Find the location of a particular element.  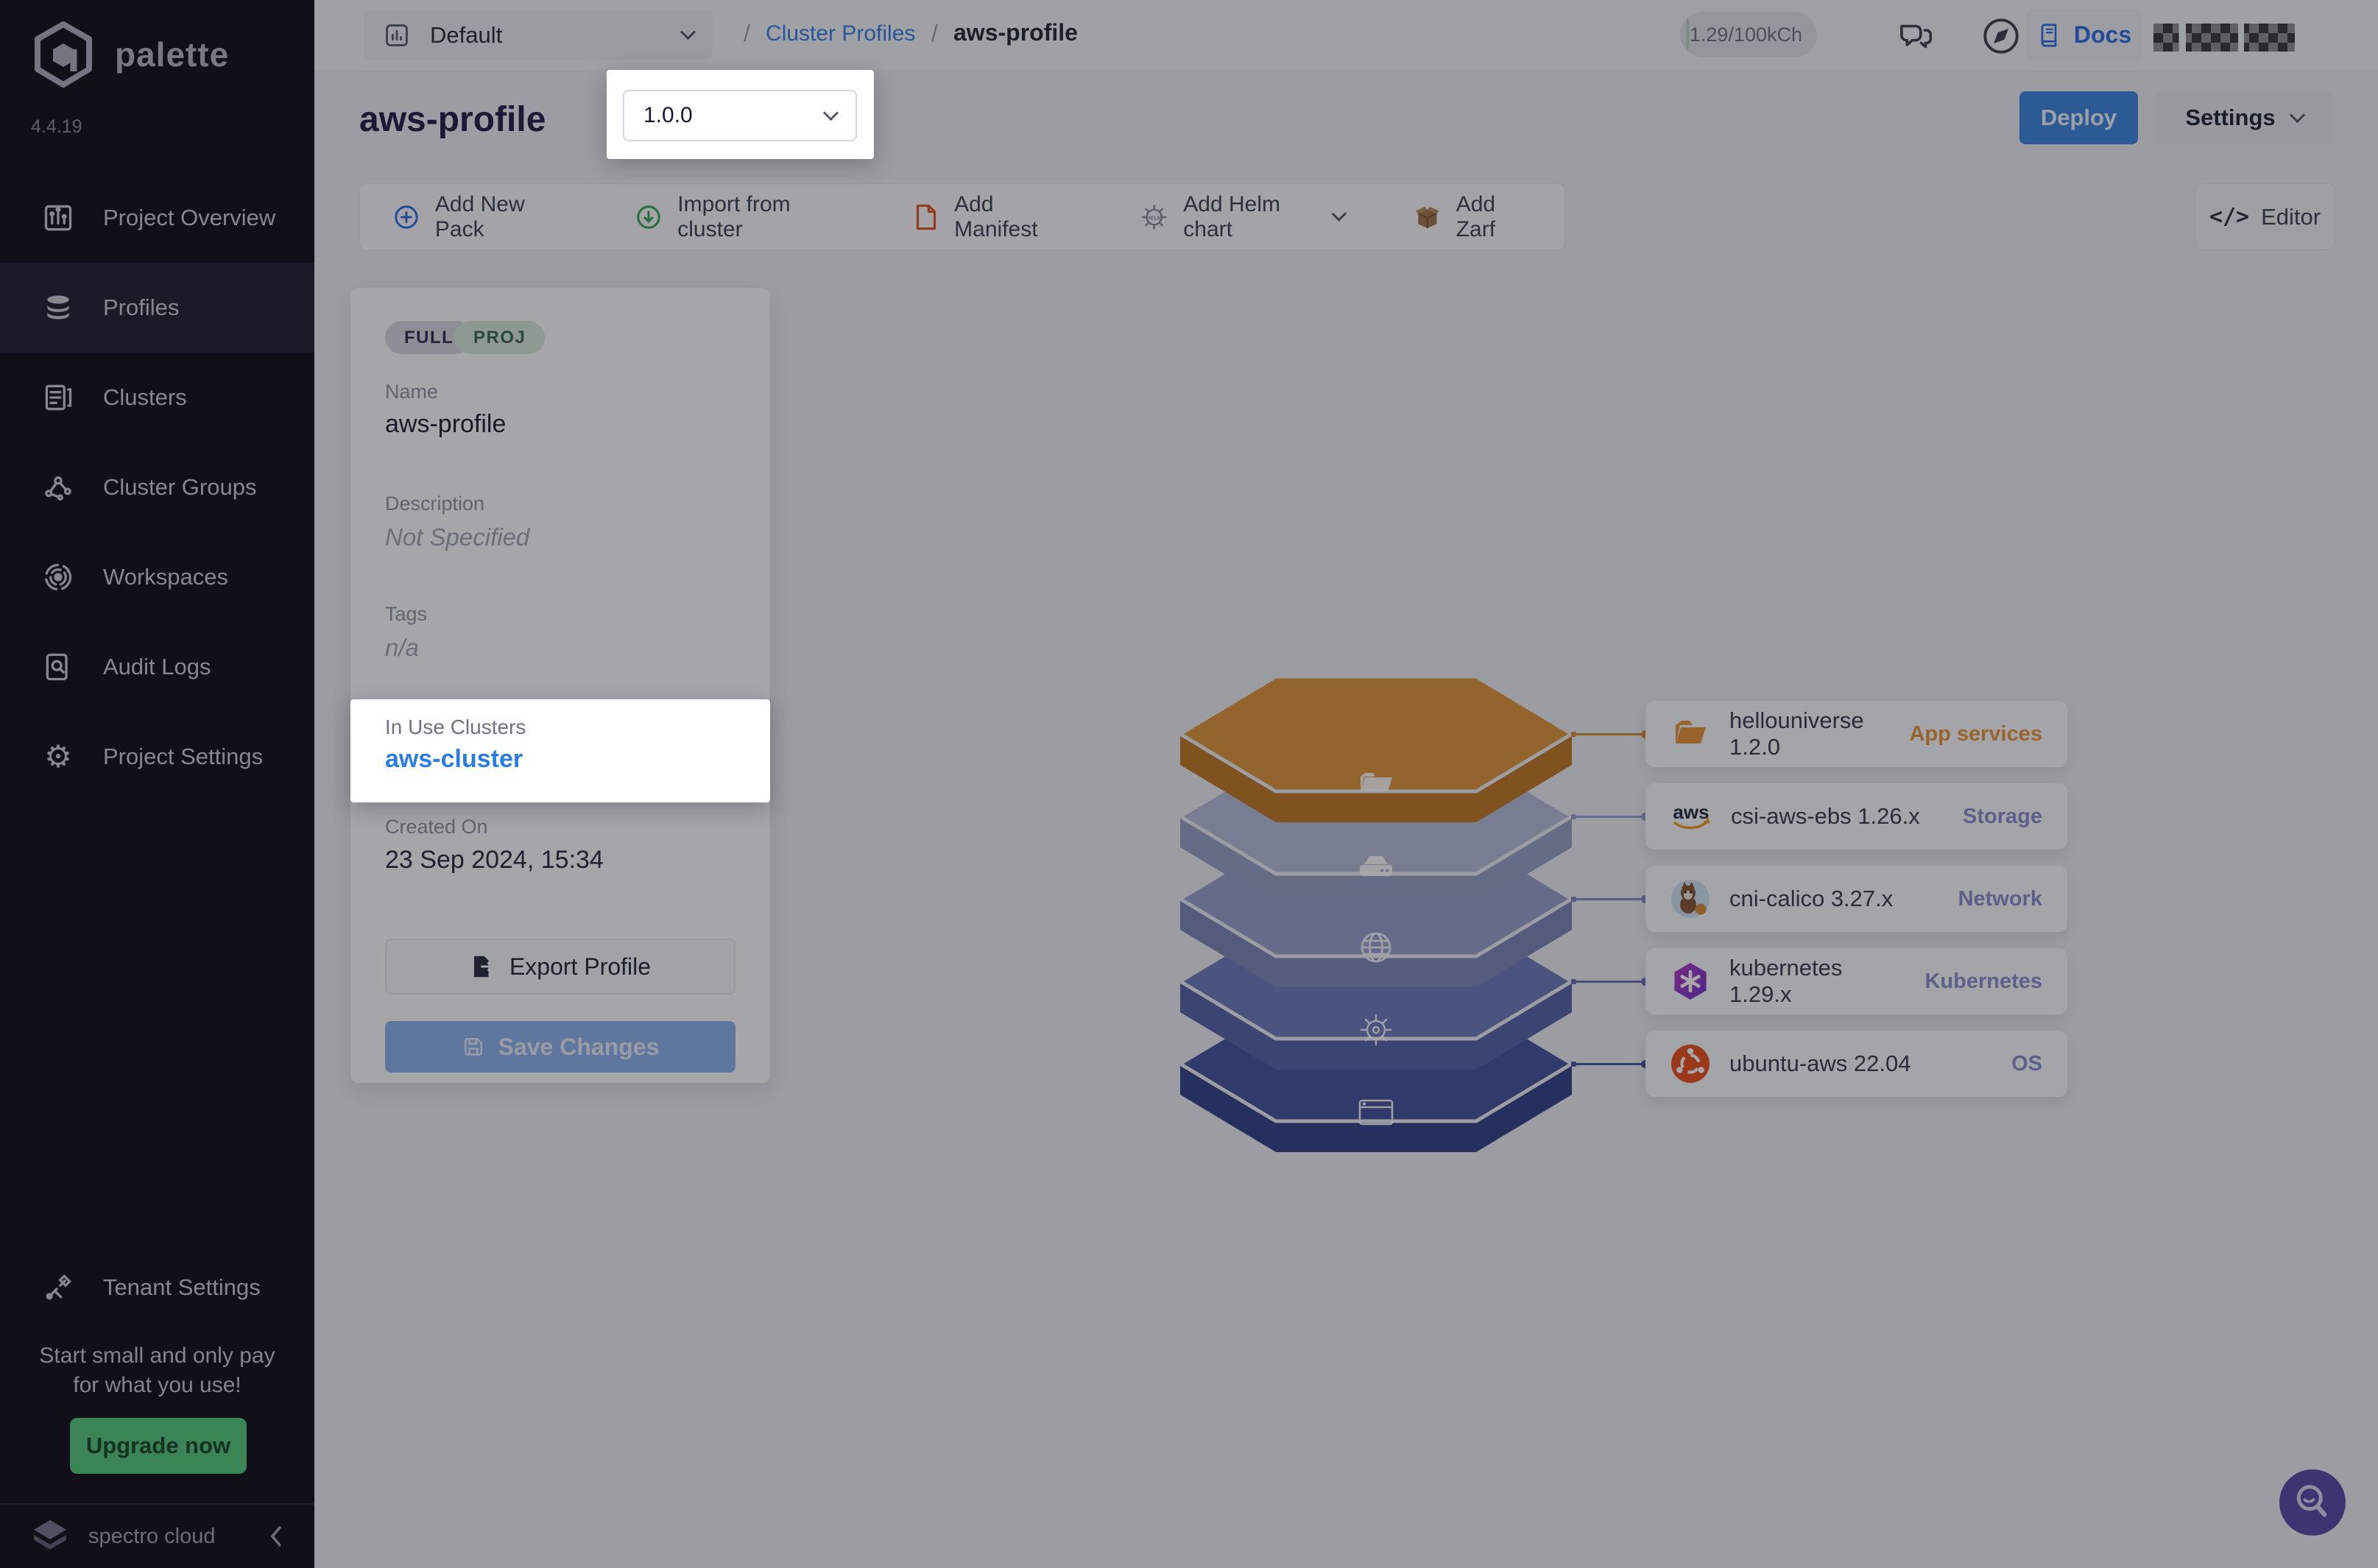

settings-label: Settings is located at coordinates (2230, 117).